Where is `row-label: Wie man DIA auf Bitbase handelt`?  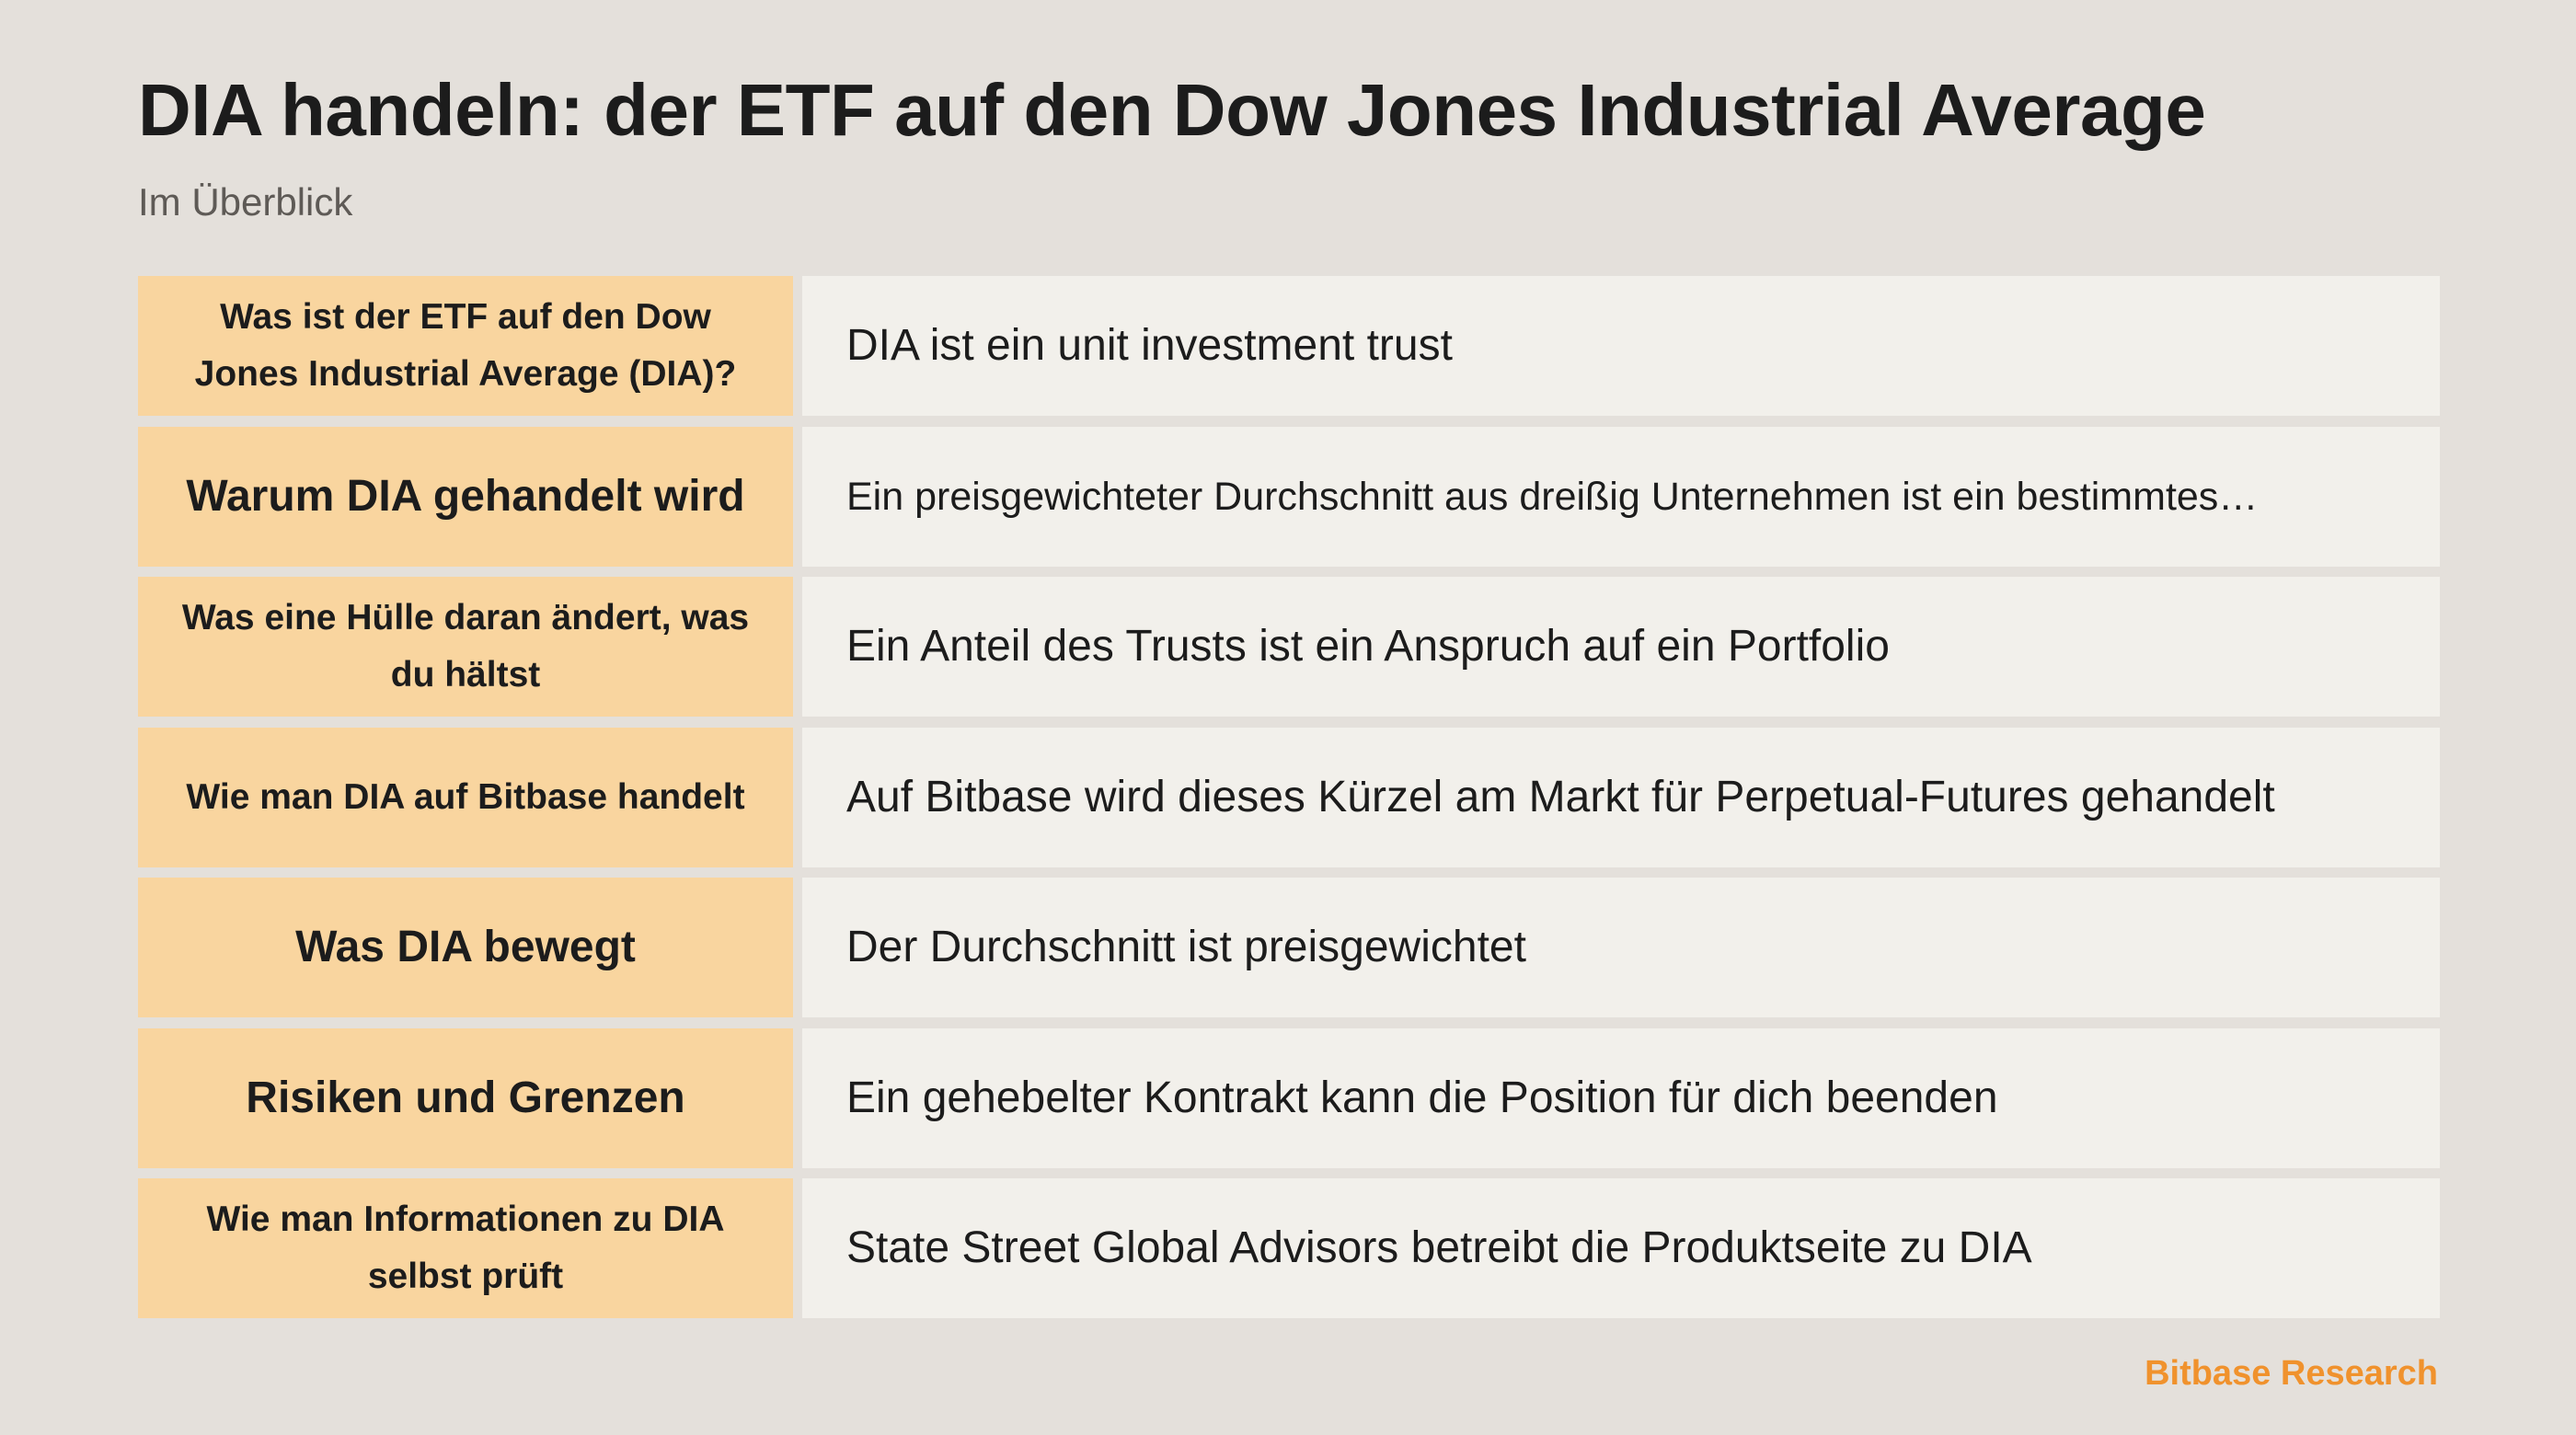
row-label: Wie man DIA auf Bitbase handelt is located at coordinates (465, 797).